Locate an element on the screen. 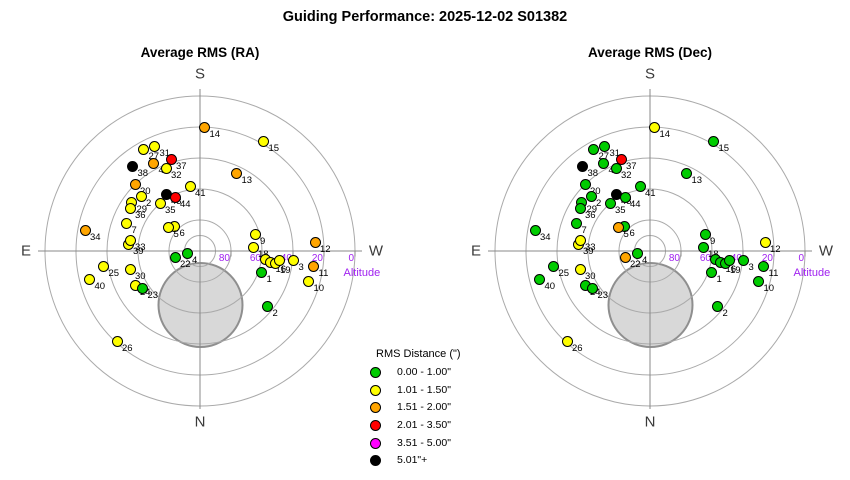 This screenshot has width=850, height=480. legend-item-label: 1.51 - 2.00" is located at coordinates (424, 407).